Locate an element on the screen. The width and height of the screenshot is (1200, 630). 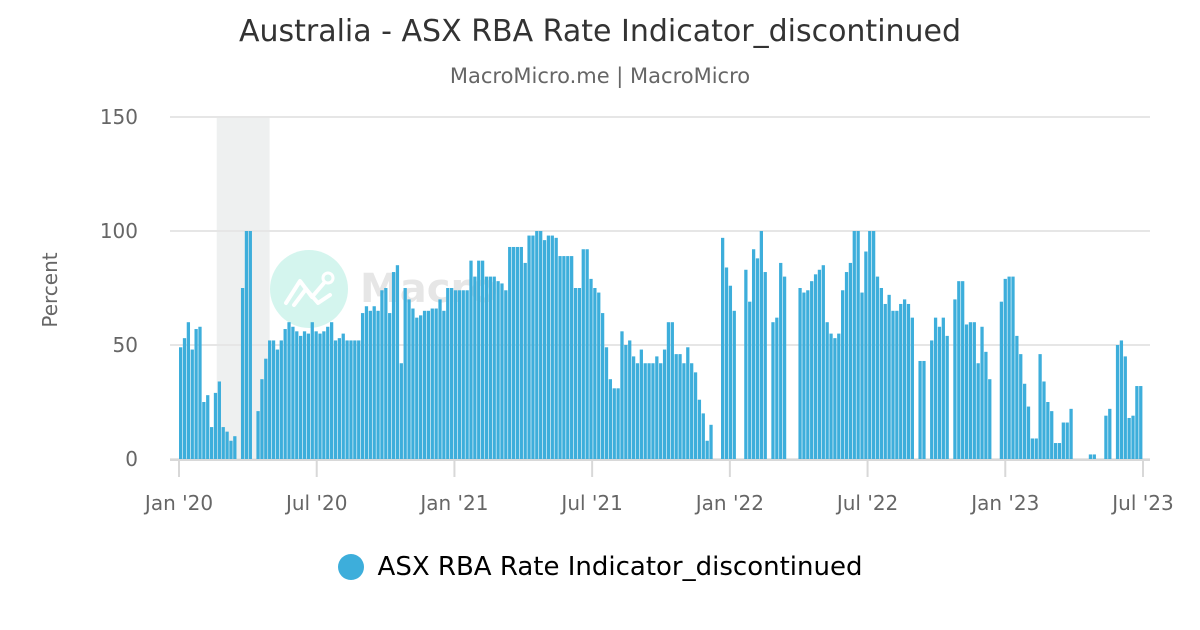
legend: ASX RBA Rate Indicator_discontinued is located at coordinates (600, 567).